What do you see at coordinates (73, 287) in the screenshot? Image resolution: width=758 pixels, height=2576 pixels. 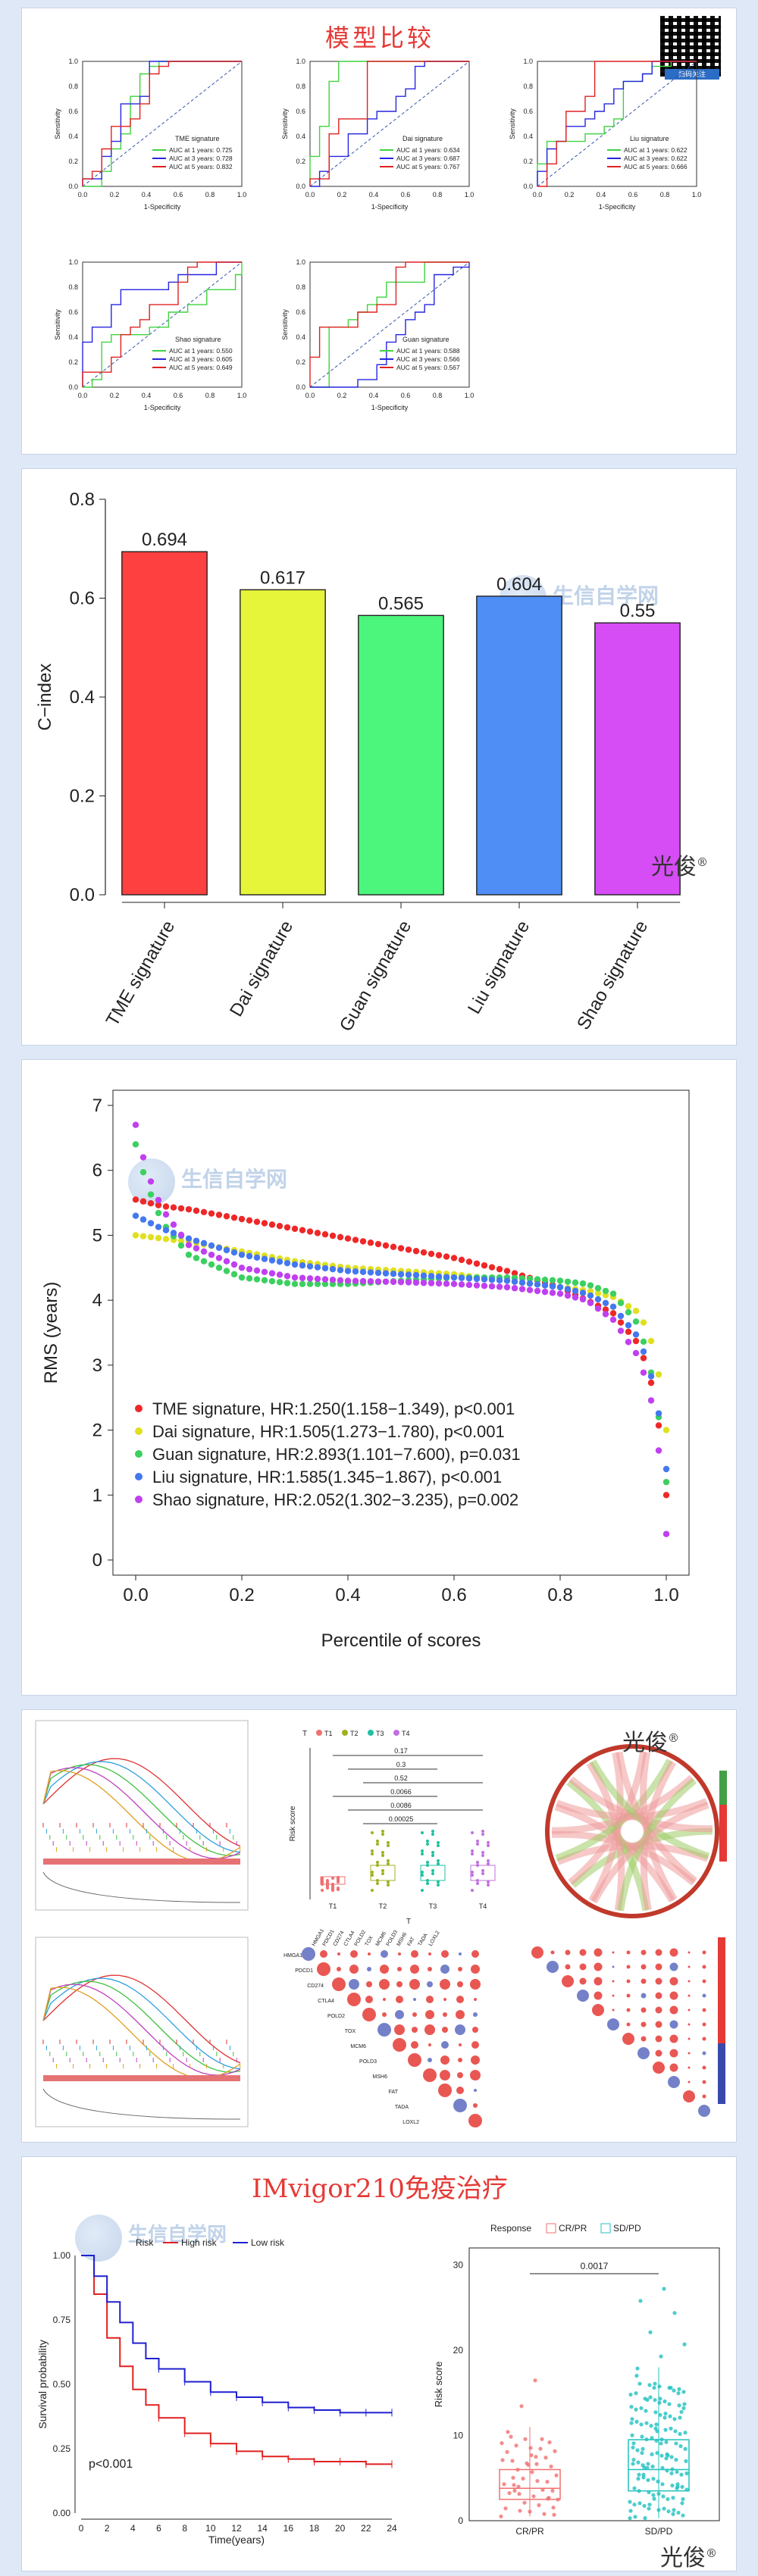 I see `roc-y-tick: 0.8` at bounding box center [73, 287].